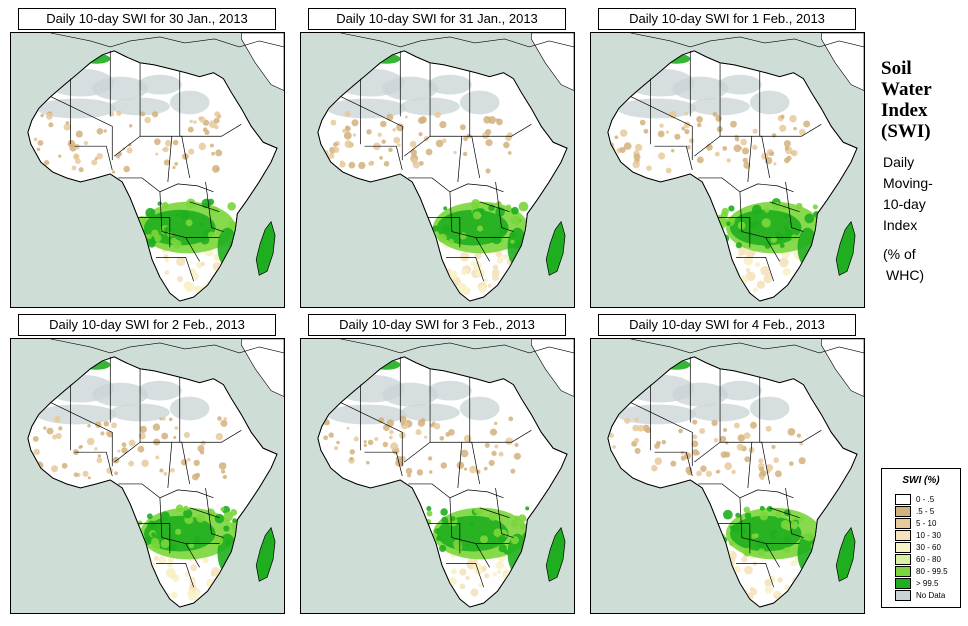 The image size is (968, 626). I want to click on caption-desc-line: Index, so click(900, 225).